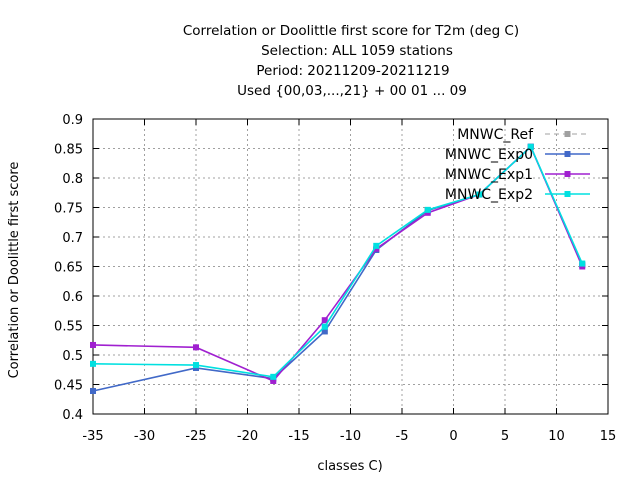  I want to click on x-axis-label: classes C), so click(349, 466).